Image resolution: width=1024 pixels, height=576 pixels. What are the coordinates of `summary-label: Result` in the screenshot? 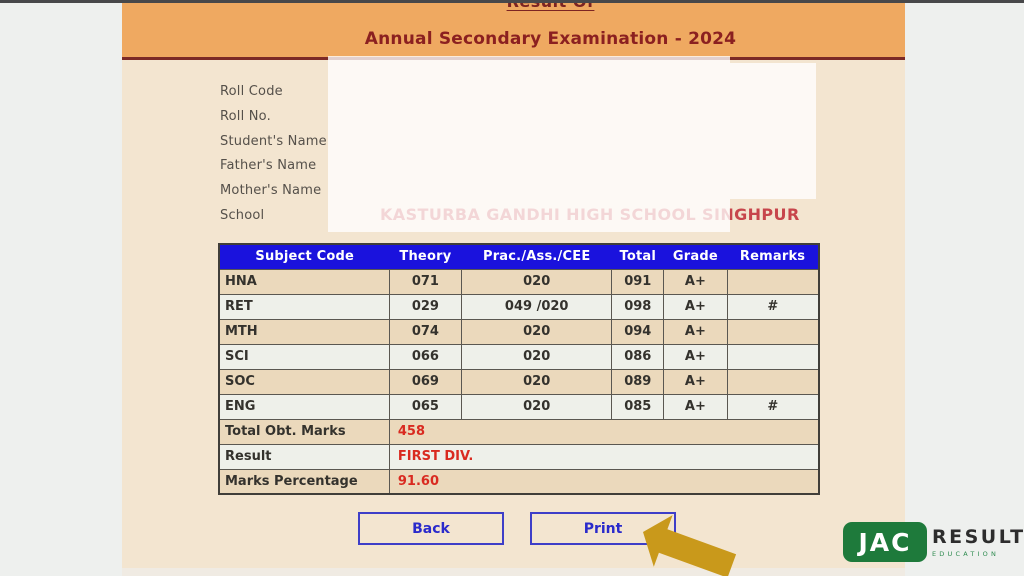 It's located at (304, 456).